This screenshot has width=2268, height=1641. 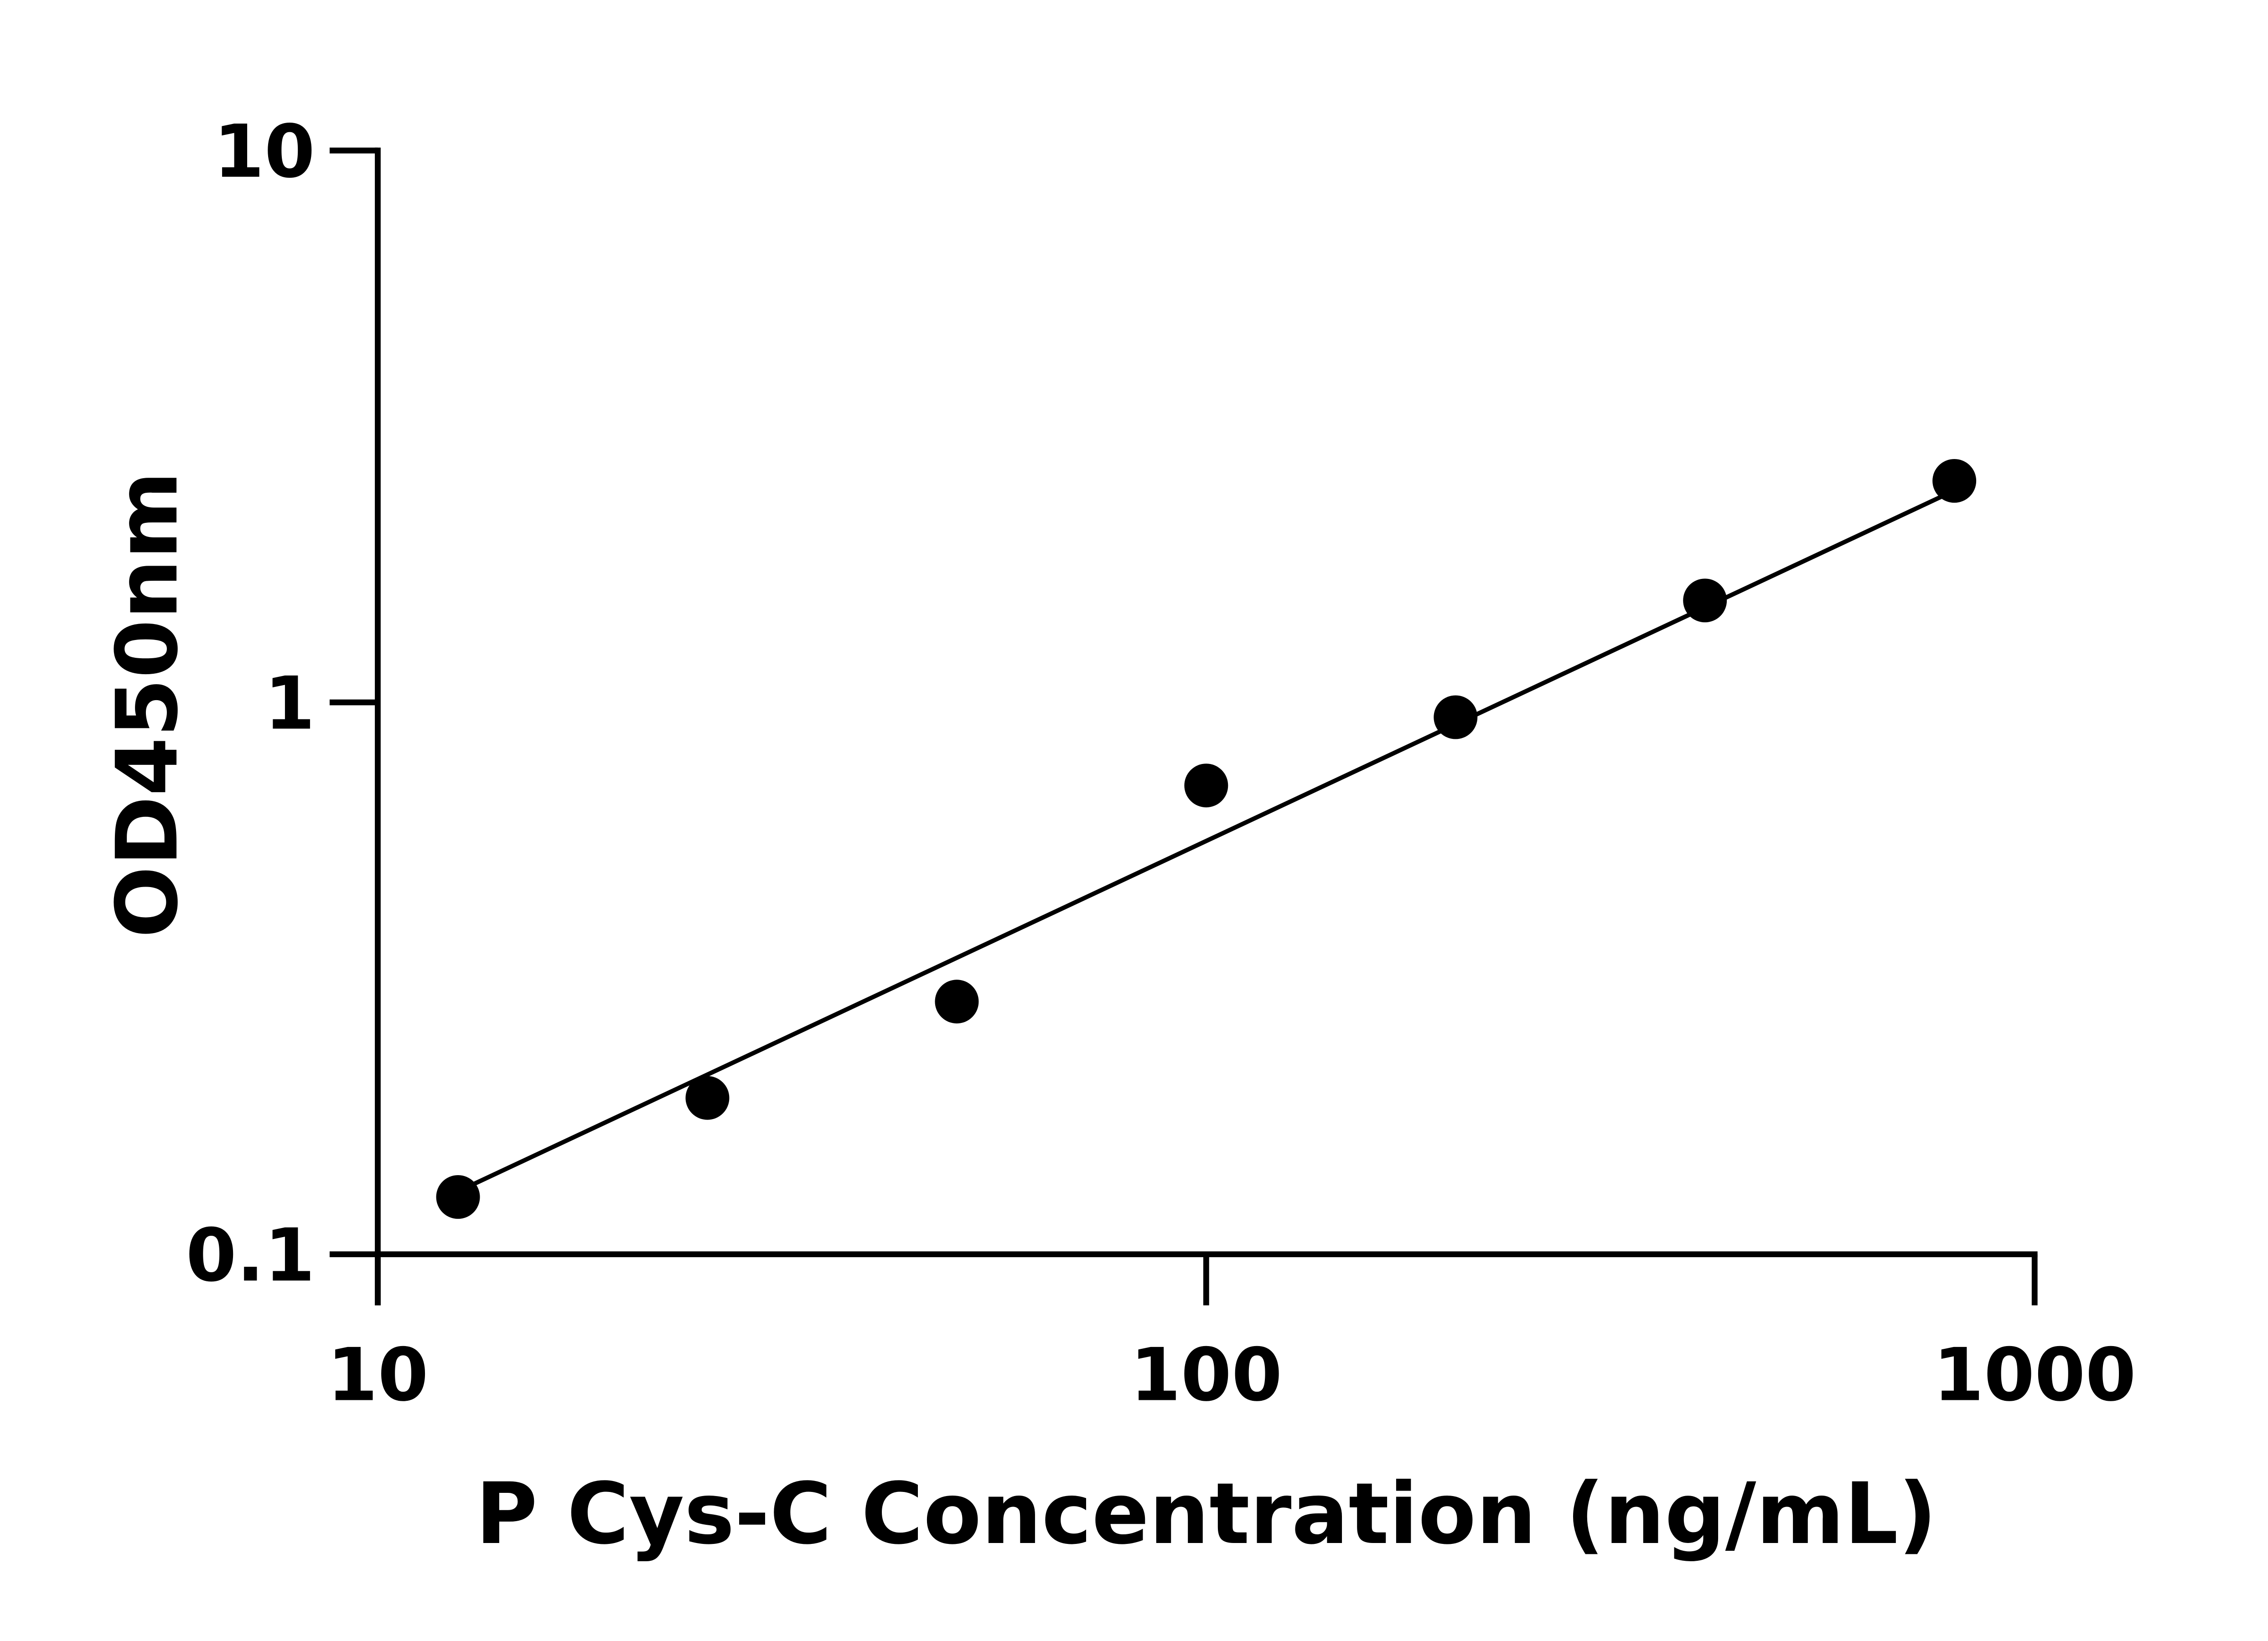 What do you see at coordinates (1206, 1514) in the screenshot?
I see `x-axis-label: P Cys-C Concentration (ng/mL)` at bounding box center [1206, 1514].